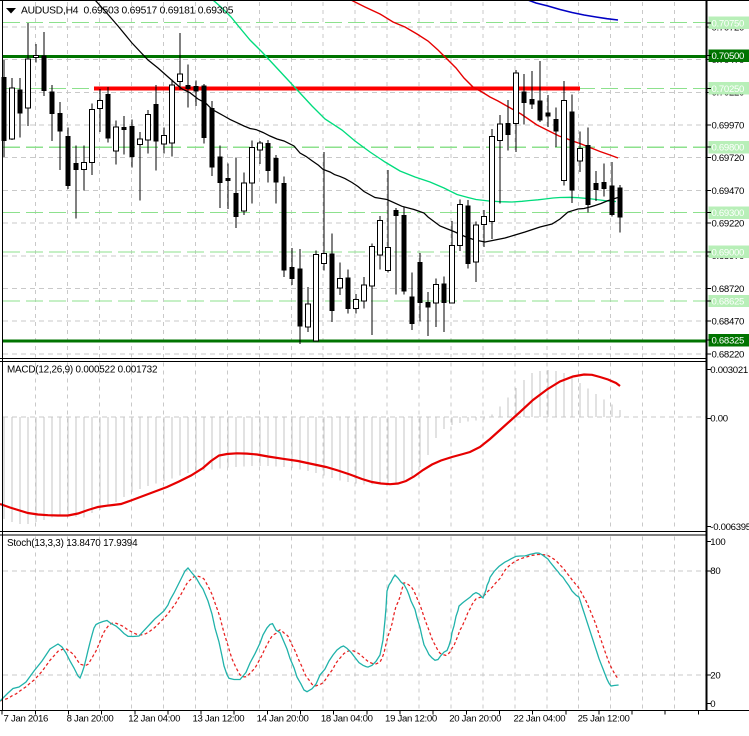  I want to click on svg-text: 0.70500, so click(728, 56).